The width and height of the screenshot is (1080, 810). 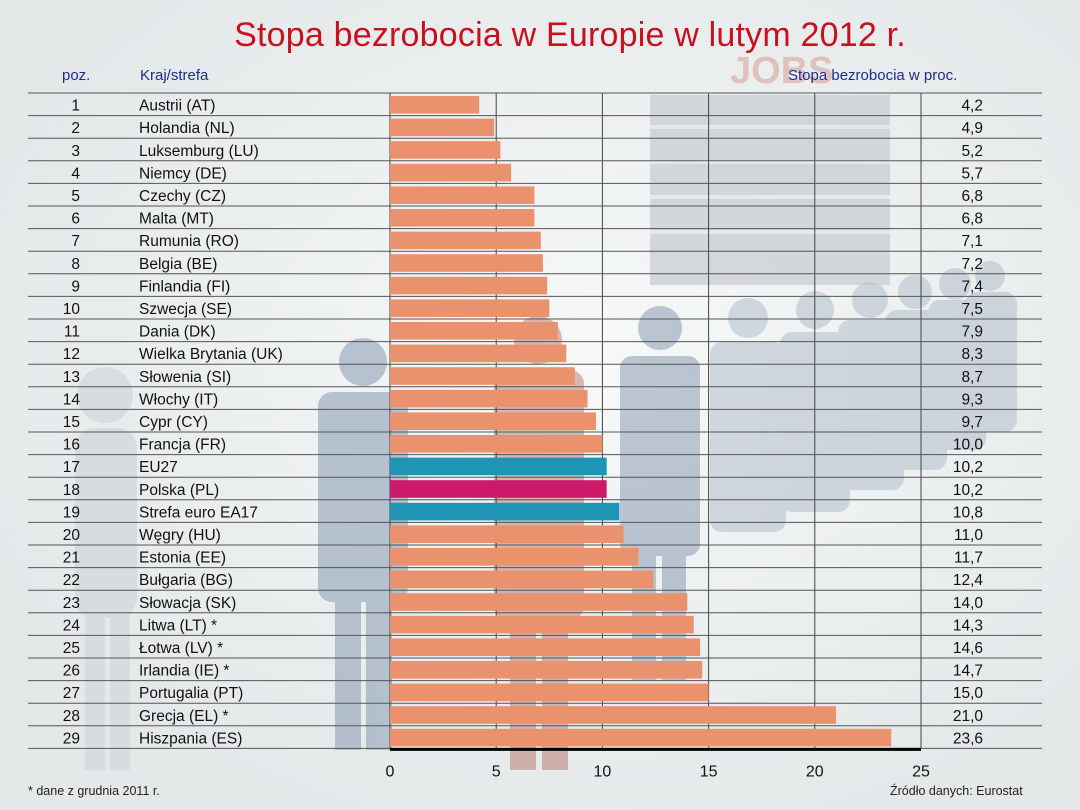 What do you see at coordinates (72, 625) in the screenshot?
I see `rank-label: 24` at bounding box center [72, 625].